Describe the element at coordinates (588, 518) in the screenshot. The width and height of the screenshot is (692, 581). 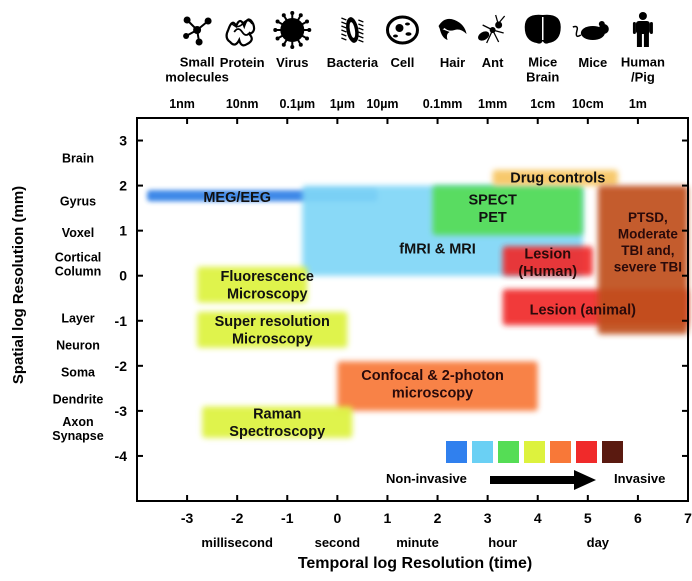
I see `x-tick-label: 5` at that location.